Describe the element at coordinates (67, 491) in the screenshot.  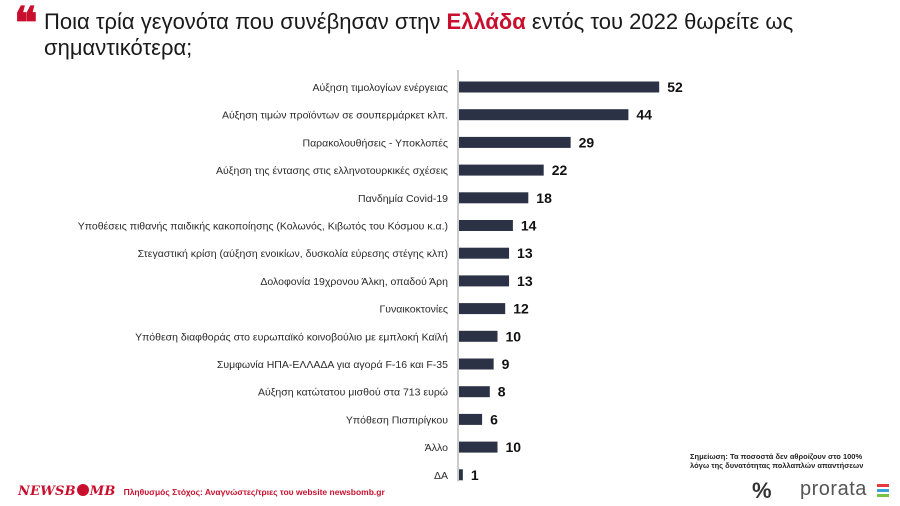
I see `newsbomb-logo: NEWSB MB` at that location.